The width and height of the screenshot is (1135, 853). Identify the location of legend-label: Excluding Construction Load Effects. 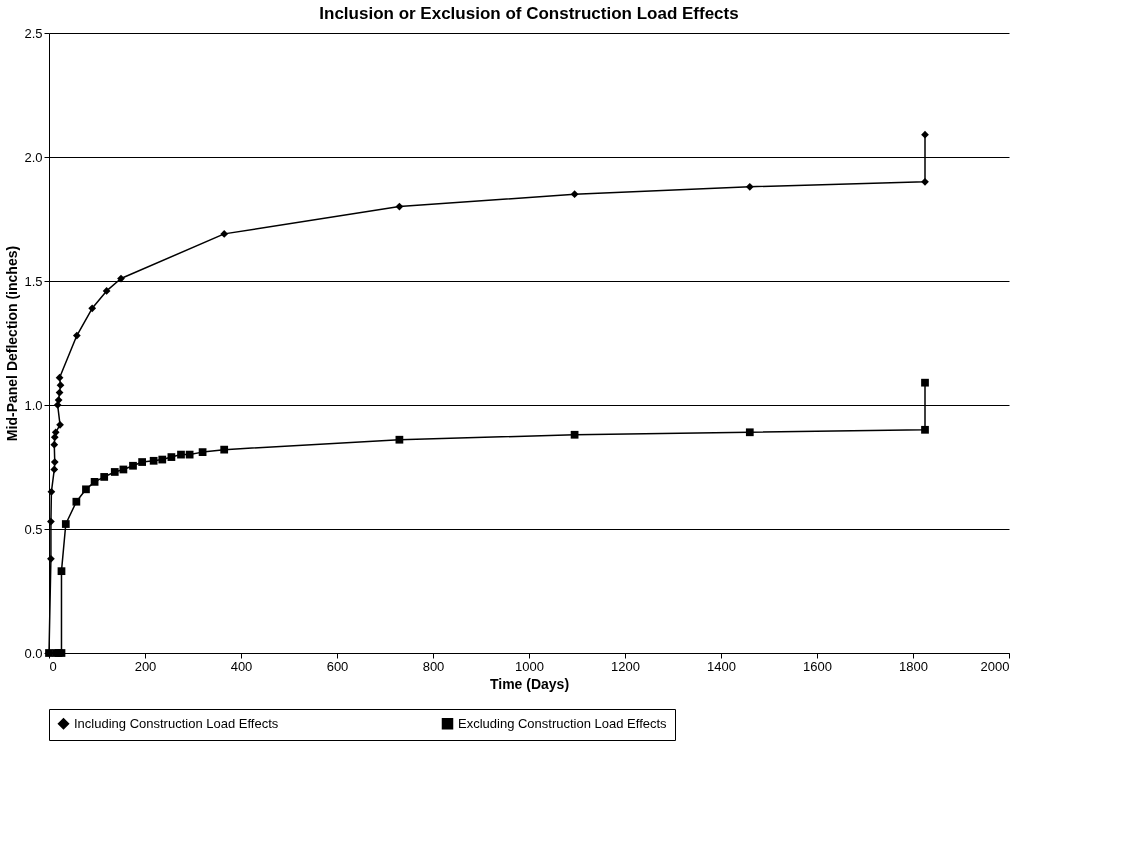
(563, 723).